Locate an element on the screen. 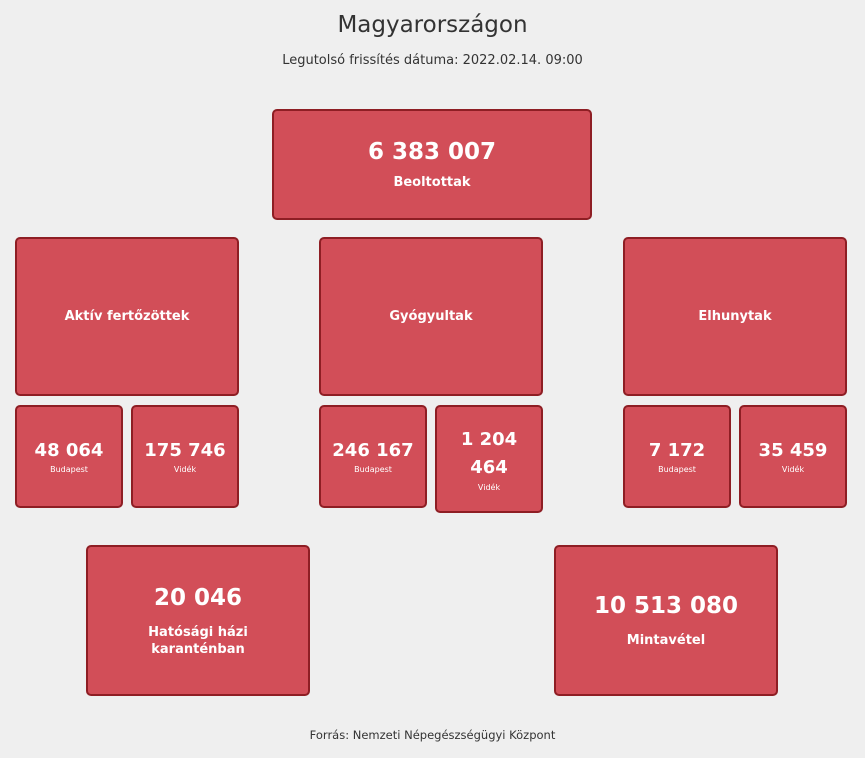 The image size is (865, 758). recovered-videk-value: 1 204 464 is located at coordinates (489, 453).